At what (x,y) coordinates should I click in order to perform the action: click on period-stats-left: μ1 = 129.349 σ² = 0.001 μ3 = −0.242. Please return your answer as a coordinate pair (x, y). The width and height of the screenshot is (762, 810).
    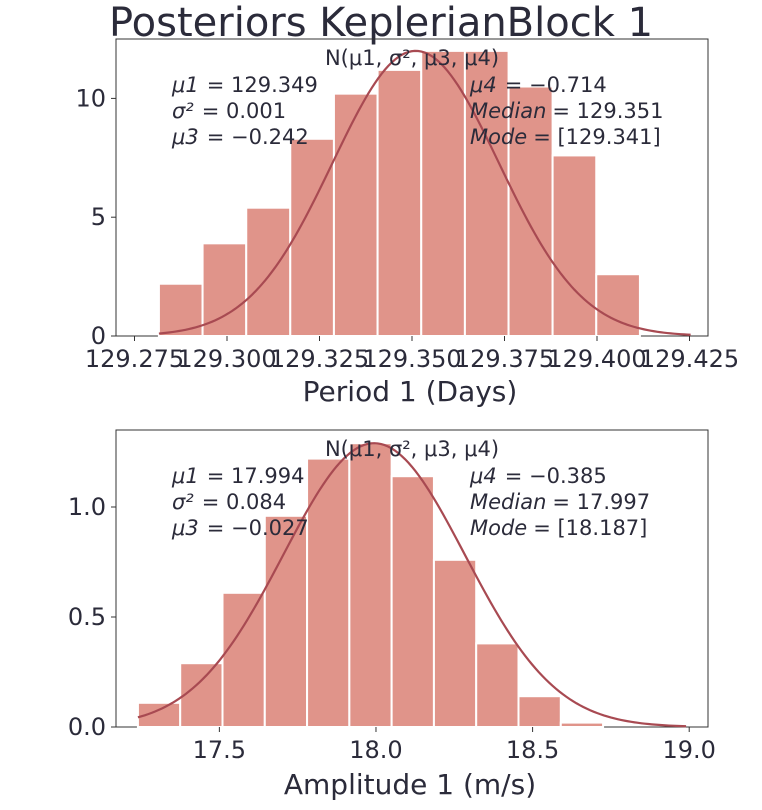
    Looking at the image, I should click on (244, 111).